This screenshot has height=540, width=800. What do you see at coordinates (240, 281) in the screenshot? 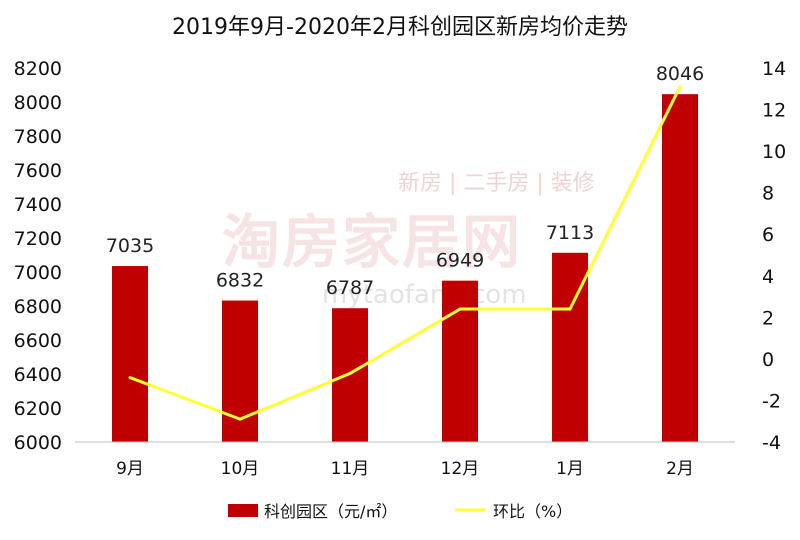
I see `bar-data-label: 6832` at bounding box center [240, 281].